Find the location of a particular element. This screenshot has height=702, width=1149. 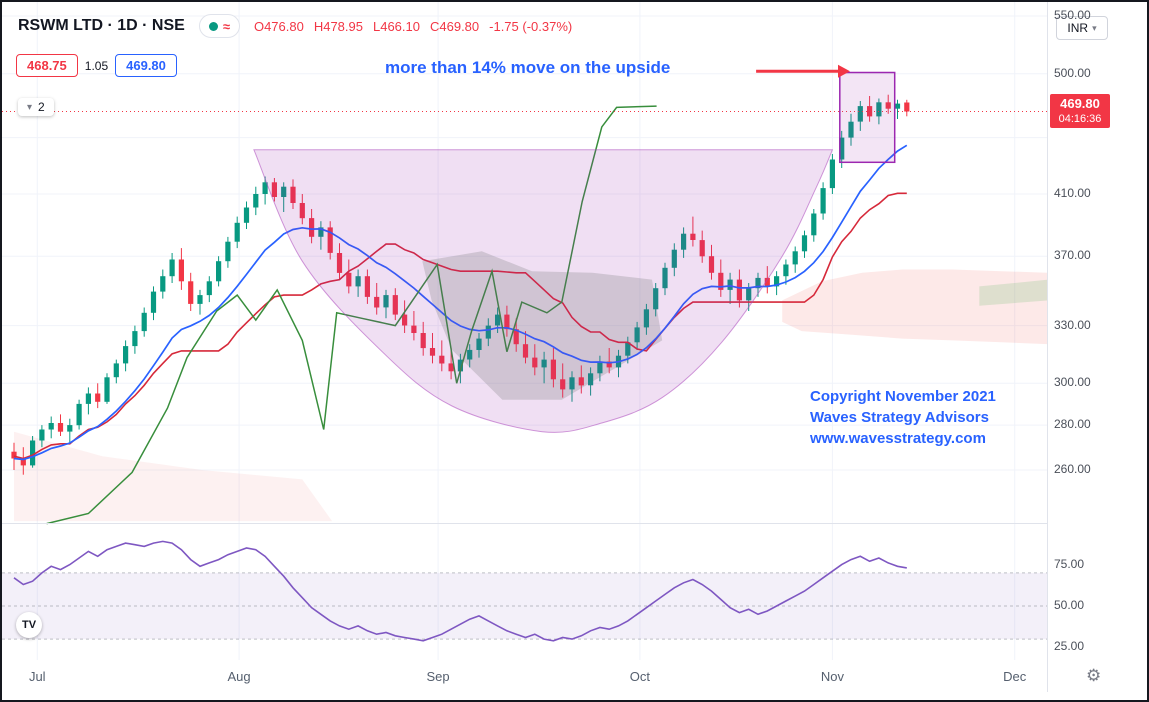

time-axis-label: Aug is located at coordinates (239, 676).